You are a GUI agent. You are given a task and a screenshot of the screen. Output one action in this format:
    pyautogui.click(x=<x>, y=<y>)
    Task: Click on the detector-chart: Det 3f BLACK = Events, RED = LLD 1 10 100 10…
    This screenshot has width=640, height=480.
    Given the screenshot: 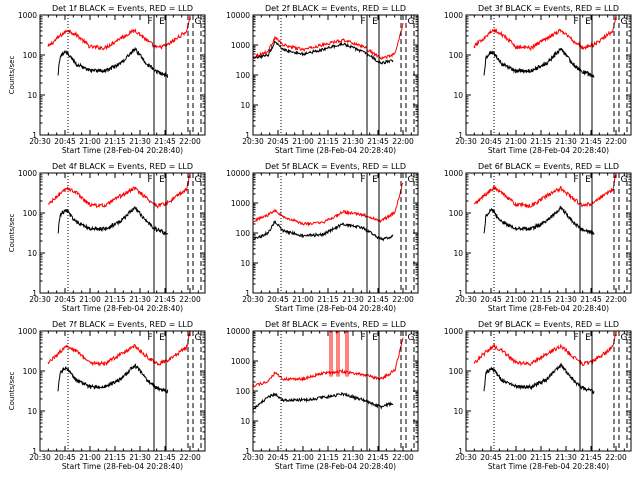 What is the action you would take?
    pyautogui.click(x=538, y=79)
    